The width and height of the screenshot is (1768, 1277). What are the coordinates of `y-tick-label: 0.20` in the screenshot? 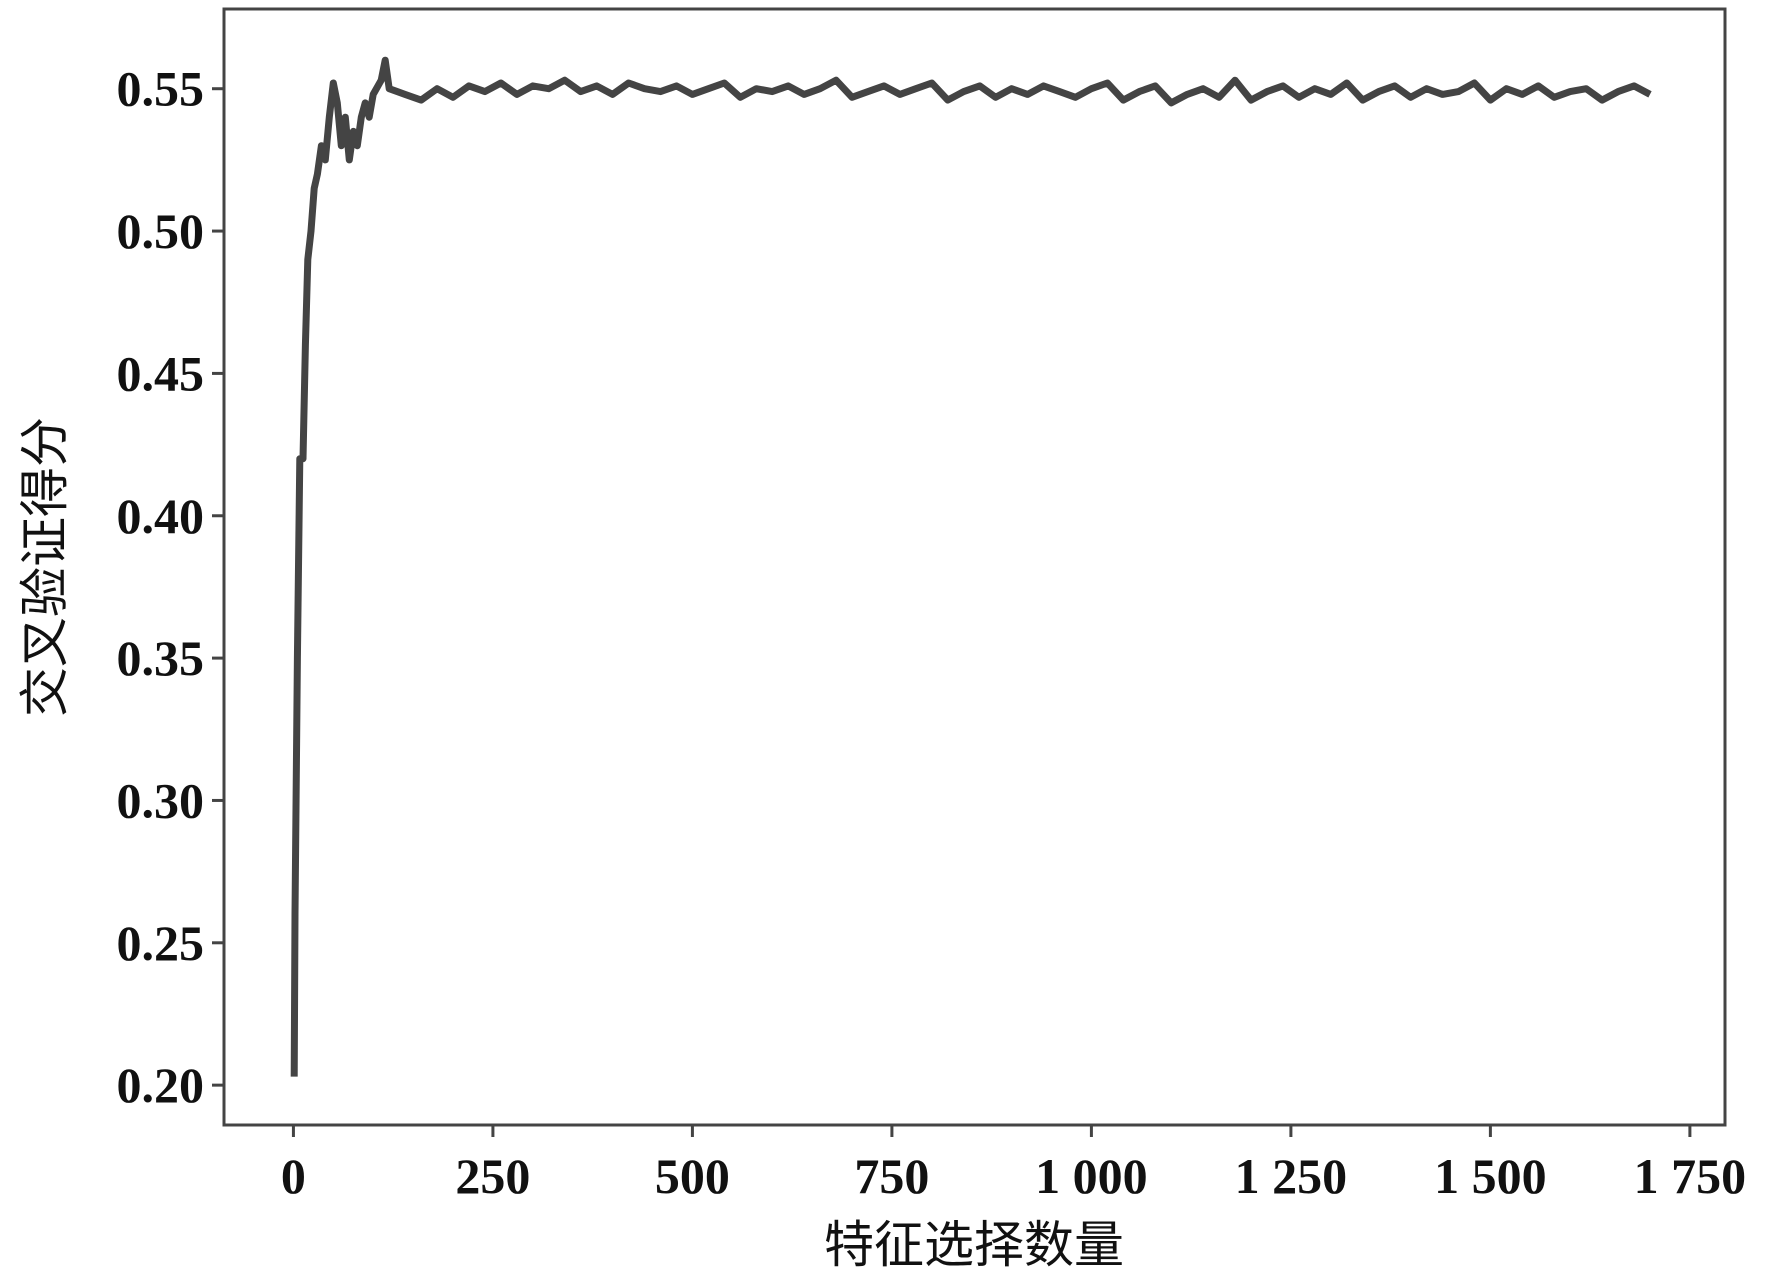 It's located at (161, 1085).